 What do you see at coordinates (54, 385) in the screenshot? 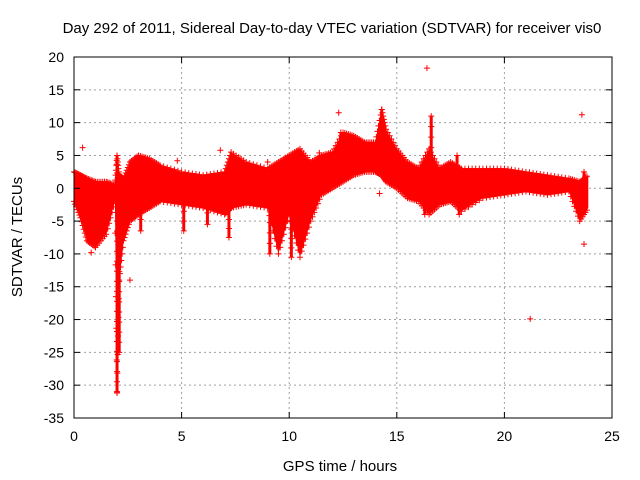
I see `y-tick-label: -30` at bounding box center [54, 385].